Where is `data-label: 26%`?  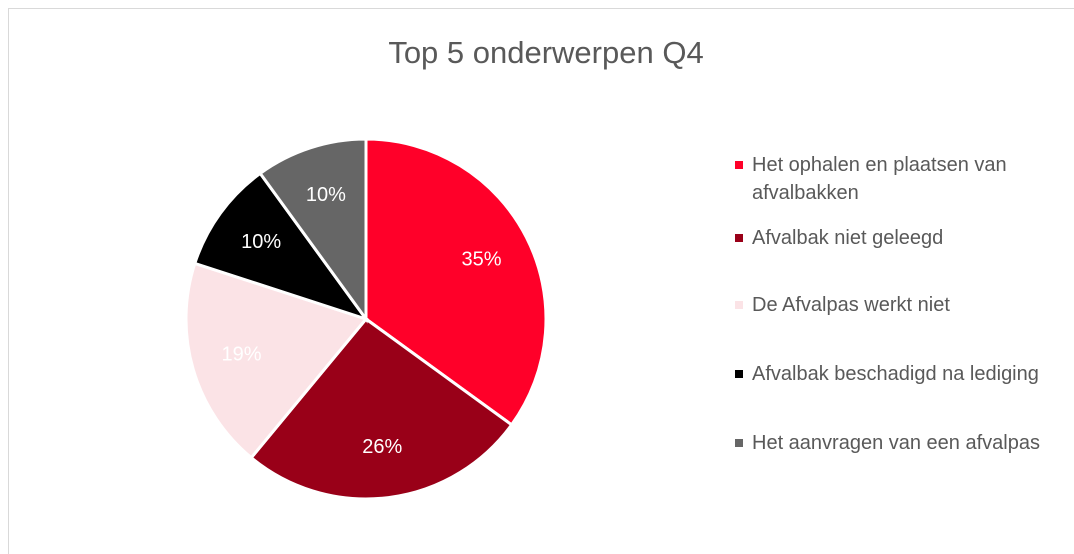
data-label: 26% is located at coordinates (382, 447).